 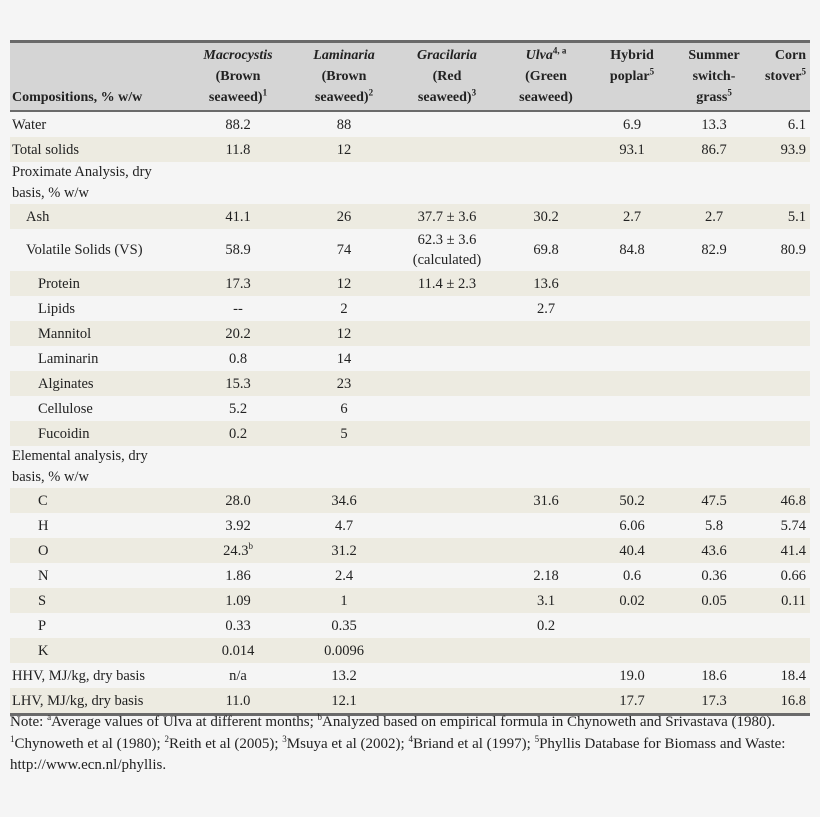 I want to click on cell: 13.2, so click(x=344, y=675).